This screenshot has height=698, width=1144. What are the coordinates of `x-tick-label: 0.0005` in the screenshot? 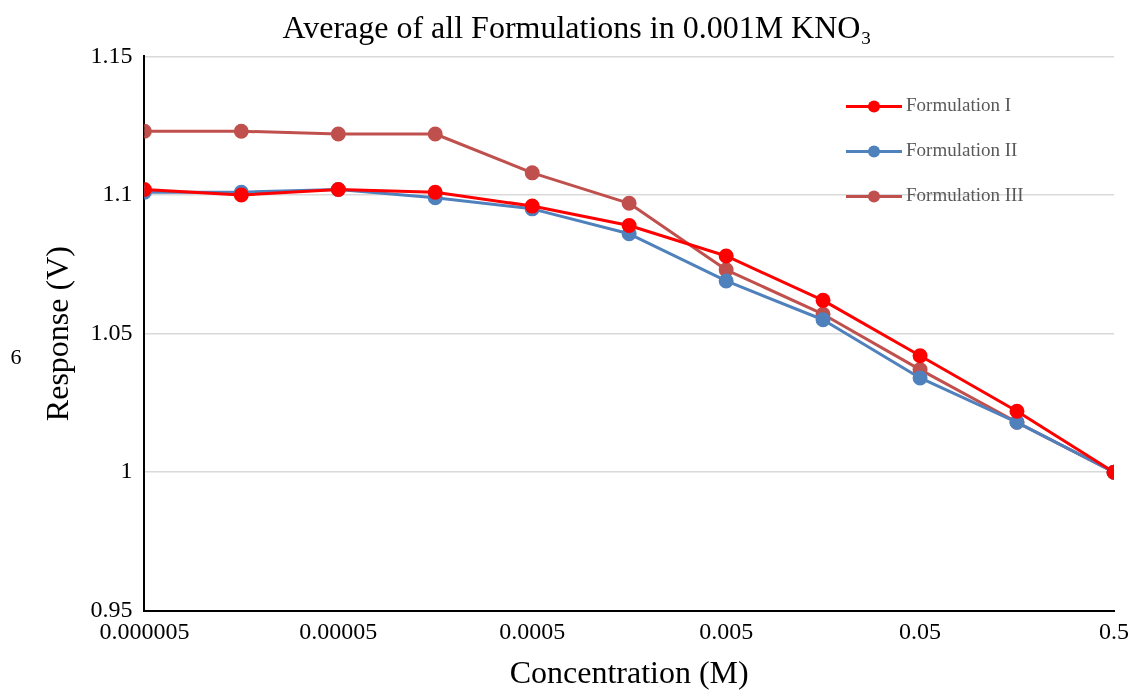 It's located at (532, 631).